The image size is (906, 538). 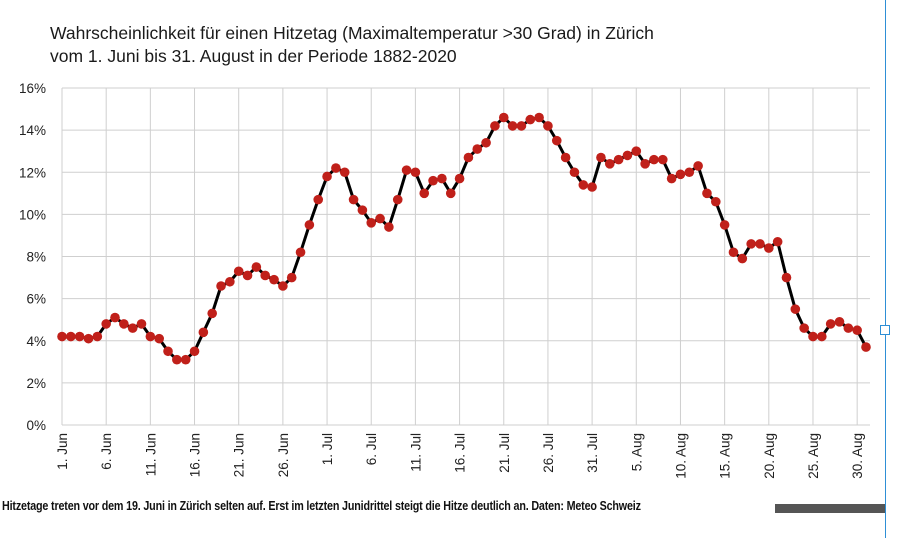 I want to click on x-tick-label: 16. Jul, so click(x=460, y=453).